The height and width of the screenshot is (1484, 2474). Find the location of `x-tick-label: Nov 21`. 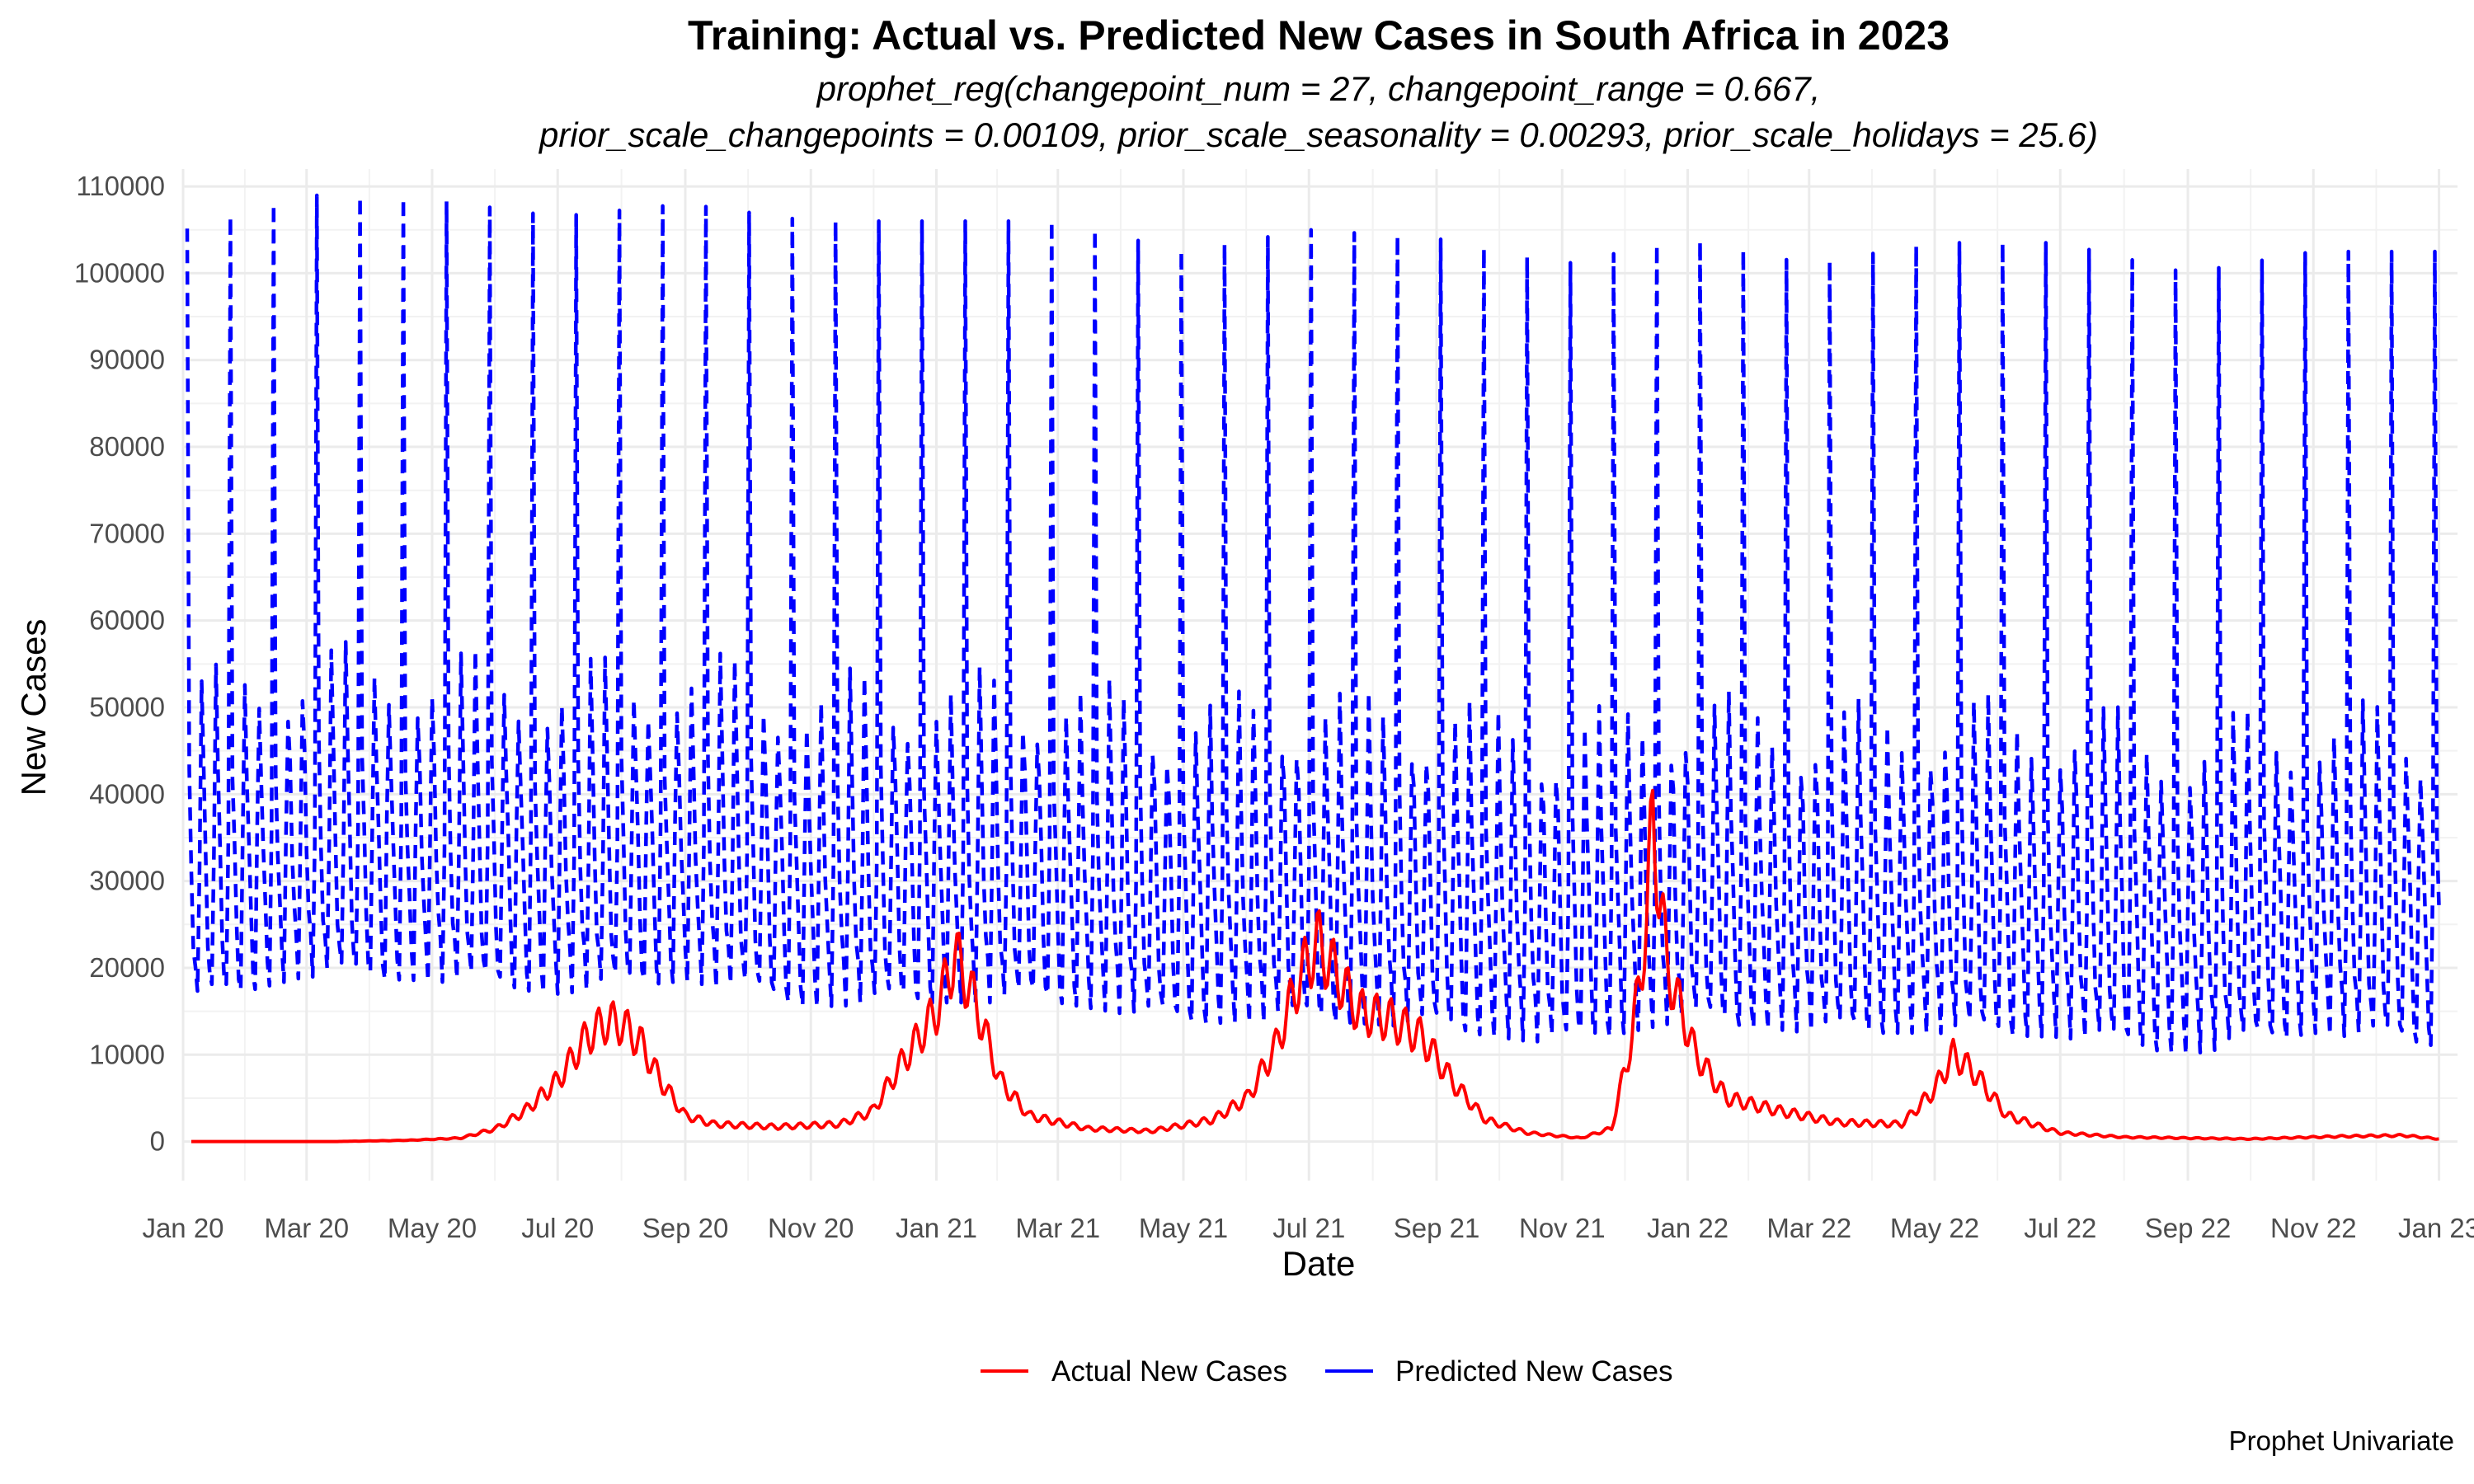

x-tick-label: Nov 21 is located at coordinates (1562, 1228).